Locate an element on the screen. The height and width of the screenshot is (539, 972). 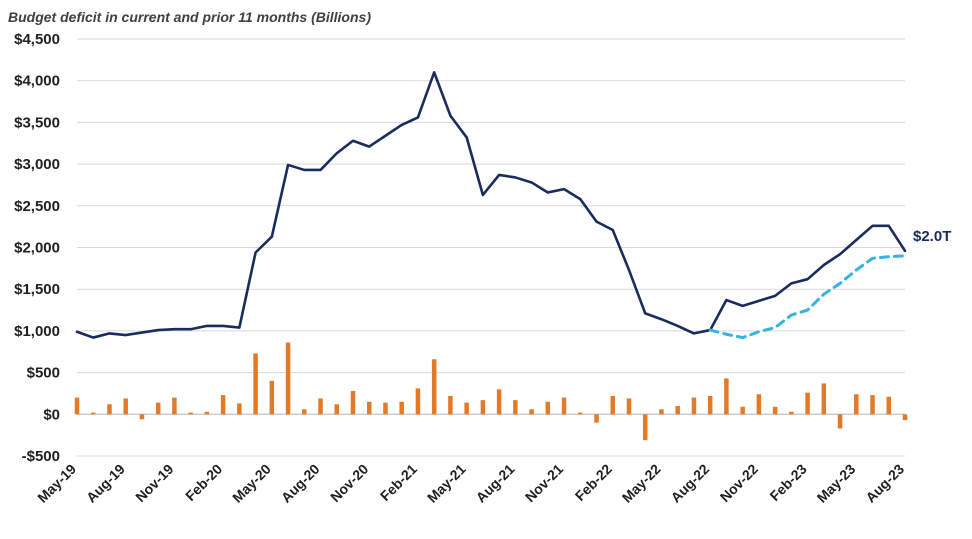
x-tick-label: Nov-19 is located at coordinates (154, 483).